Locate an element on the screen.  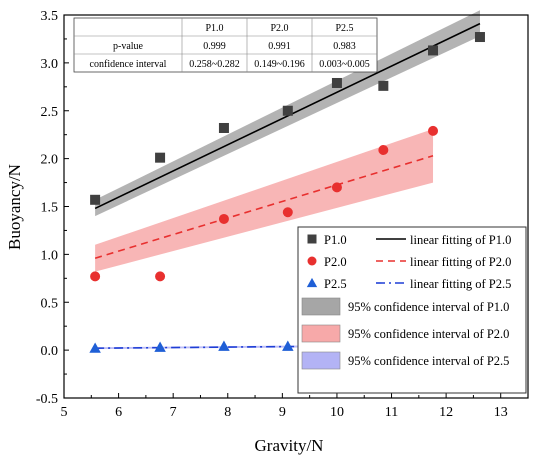
y-tick-label: 3.5 is located at coordinates (50, 16).